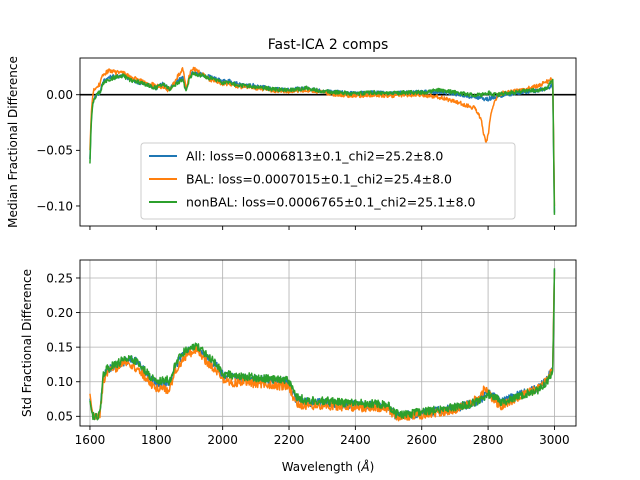 The image size is (640, 480). What do you see at coordinates (322, 436) in the screenshot?
I see `std-x-ticks: 1600 1800 2000 2200 2400 2600 2800 3000` at bounding box center [322, 436].